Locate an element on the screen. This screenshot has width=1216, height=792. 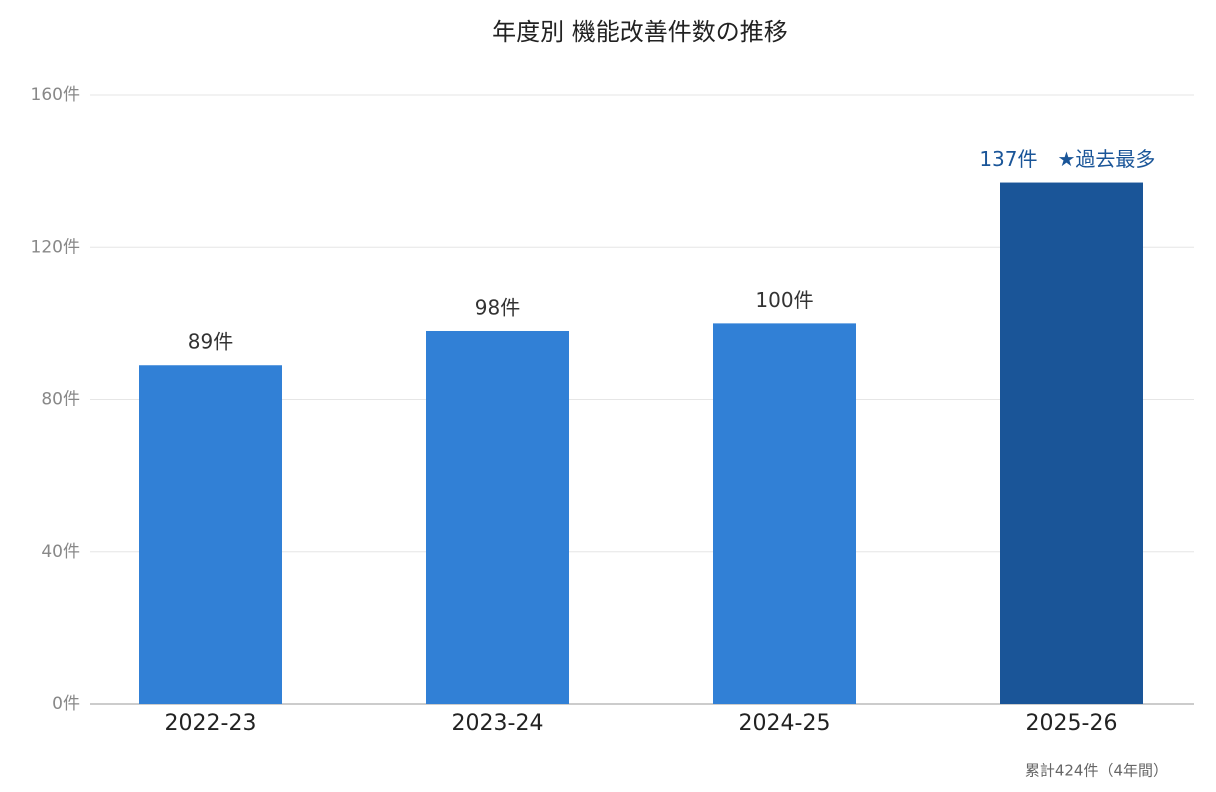
data-label: 100件 is located at coordinates (784, 300).